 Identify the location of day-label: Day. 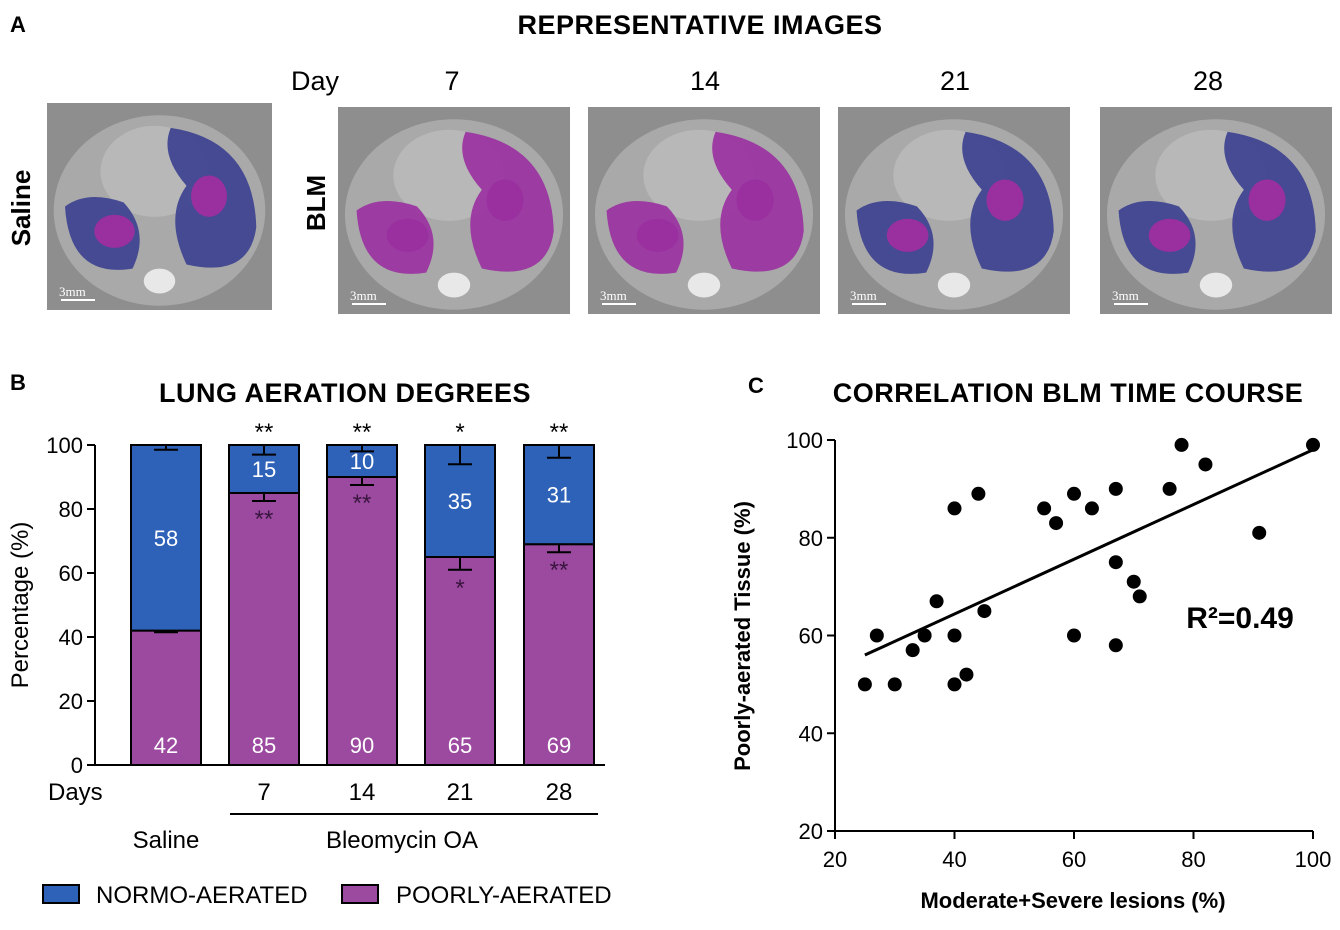
(315, 81).